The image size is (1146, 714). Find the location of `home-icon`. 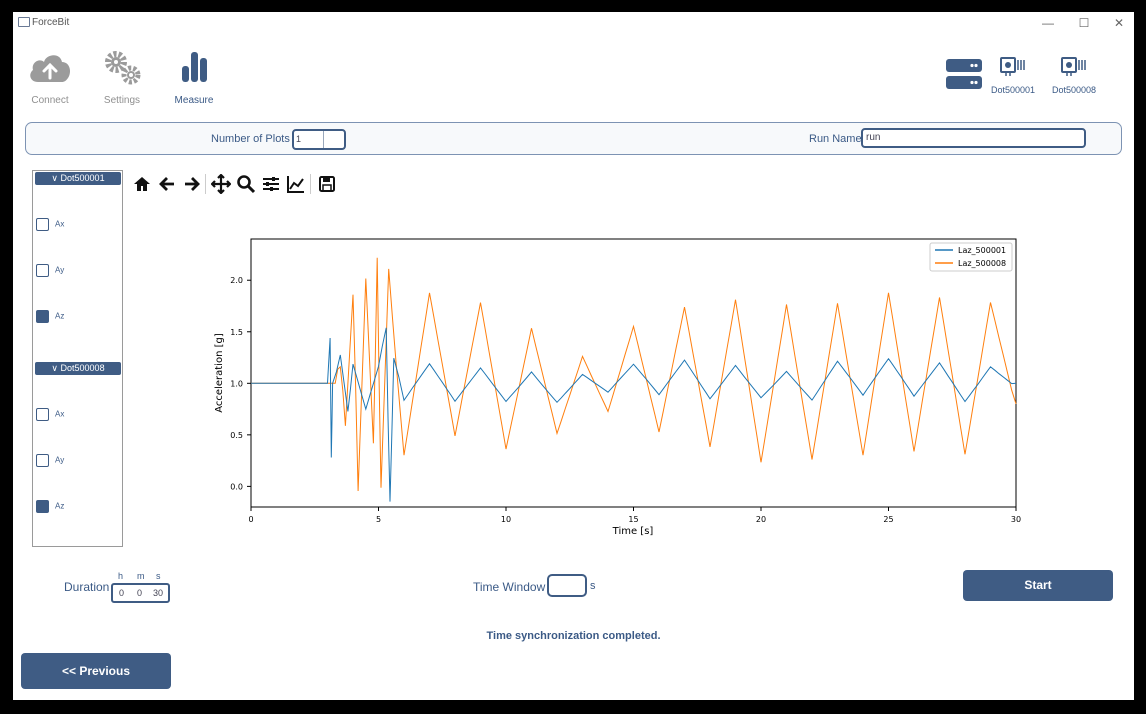

home-icon is located at coordinates (142, 184).